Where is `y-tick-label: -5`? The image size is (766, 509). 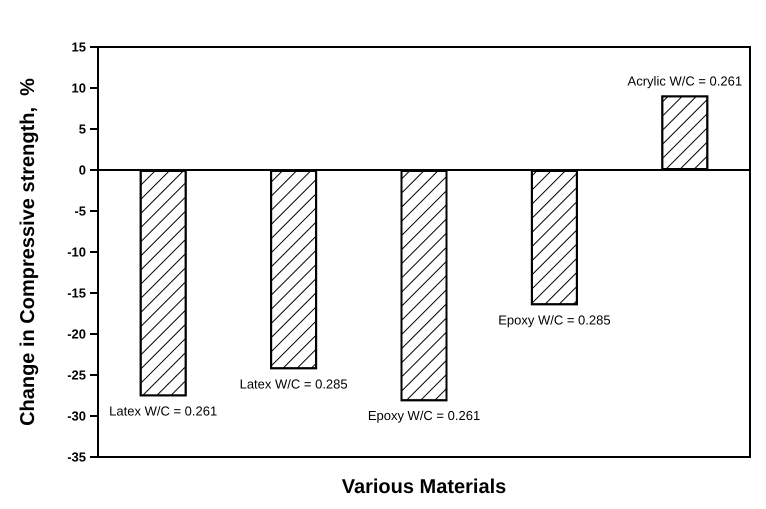
y-tick-label: -5 is located at coordinates (80, 211).